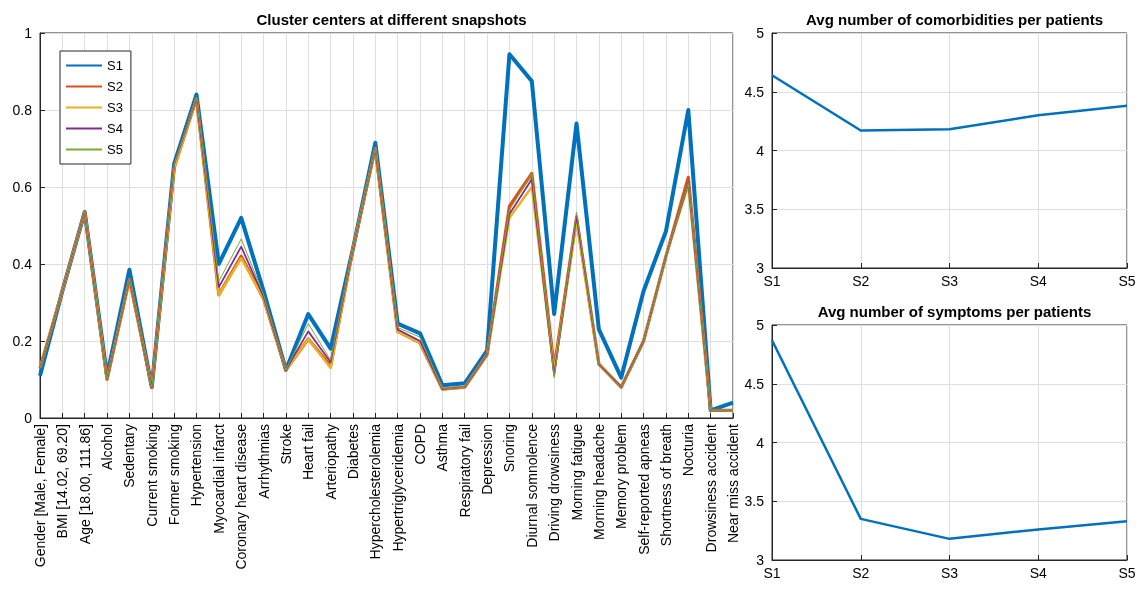 This screenshot has height=601, width=1143. I want to click on x-tick-label: Driving drowsiness, so click(554, 483).